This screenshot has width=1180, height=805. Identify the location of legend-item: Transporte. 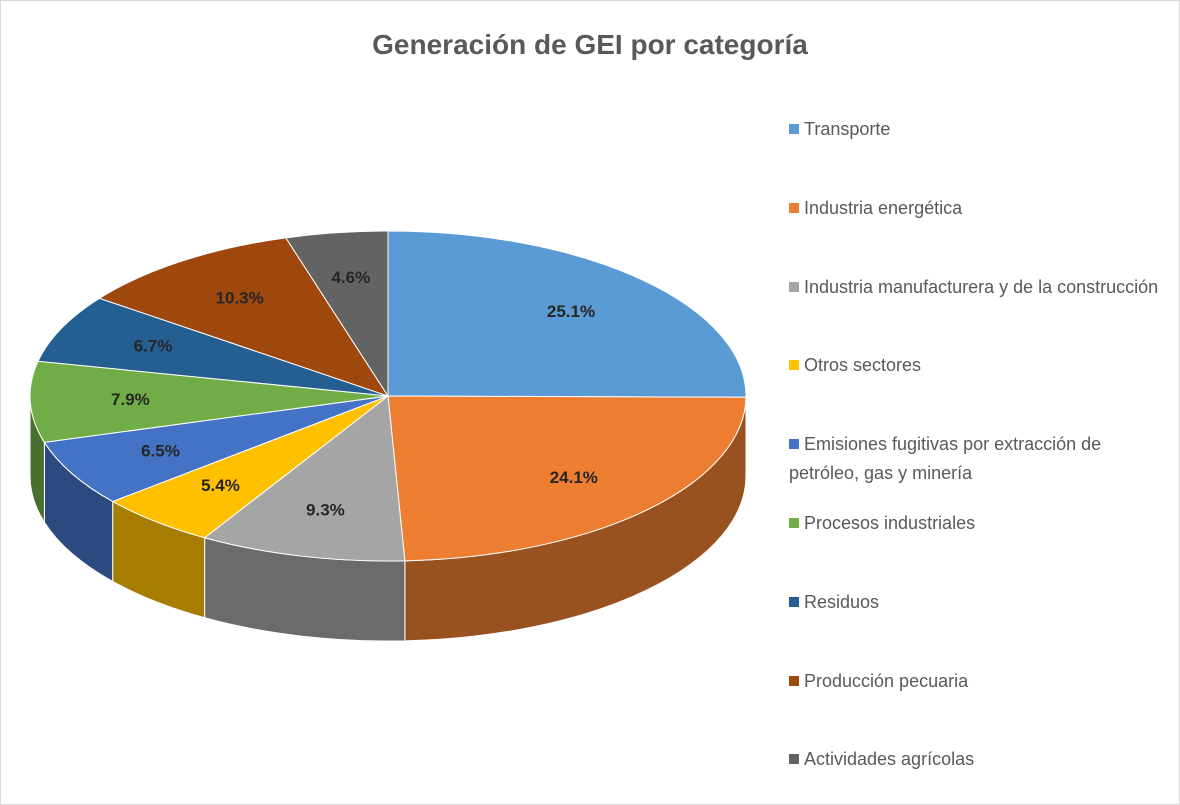
(979, 129).